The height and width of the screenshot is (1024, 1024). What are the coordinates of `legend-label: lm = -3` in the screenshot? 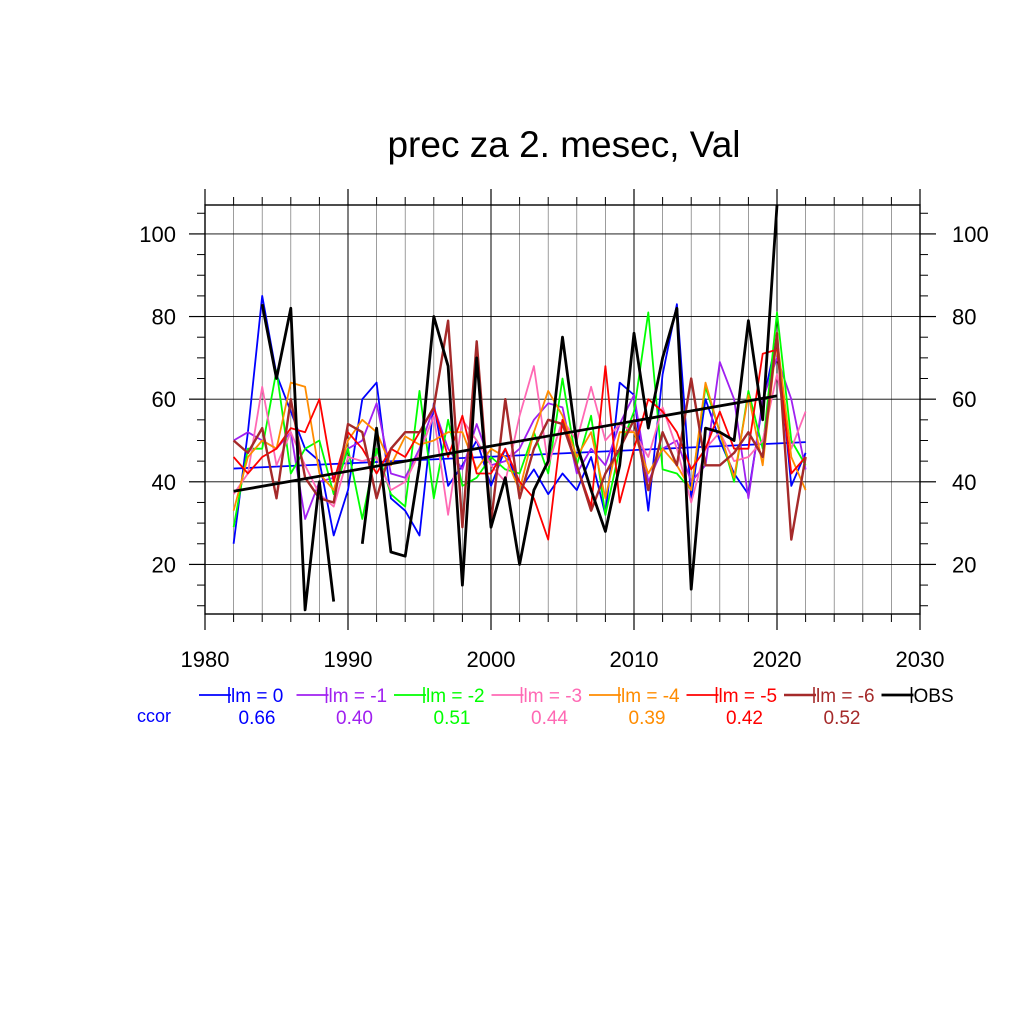 It's located at (553, 696).